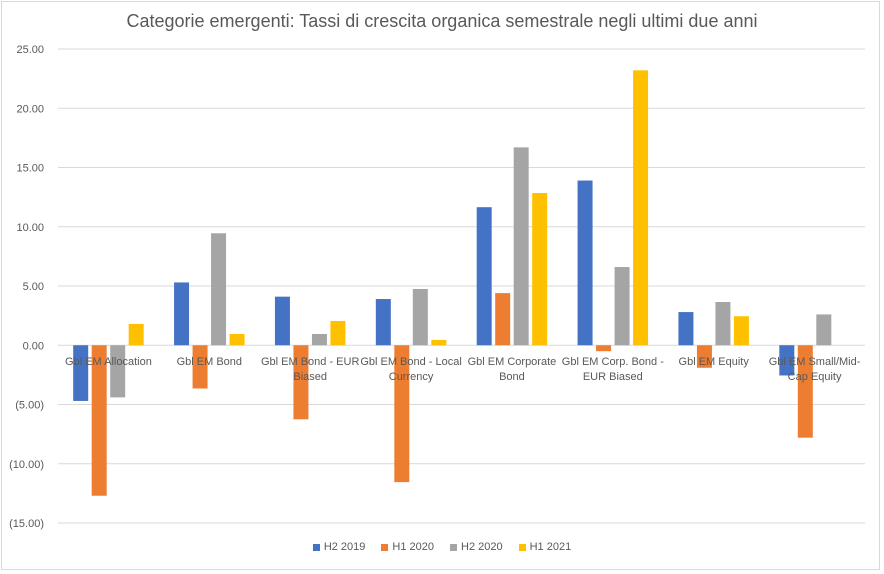 This screenshot has height=574, width=884. I want to click on y-tick-label: 0.00, so click(33, 346).